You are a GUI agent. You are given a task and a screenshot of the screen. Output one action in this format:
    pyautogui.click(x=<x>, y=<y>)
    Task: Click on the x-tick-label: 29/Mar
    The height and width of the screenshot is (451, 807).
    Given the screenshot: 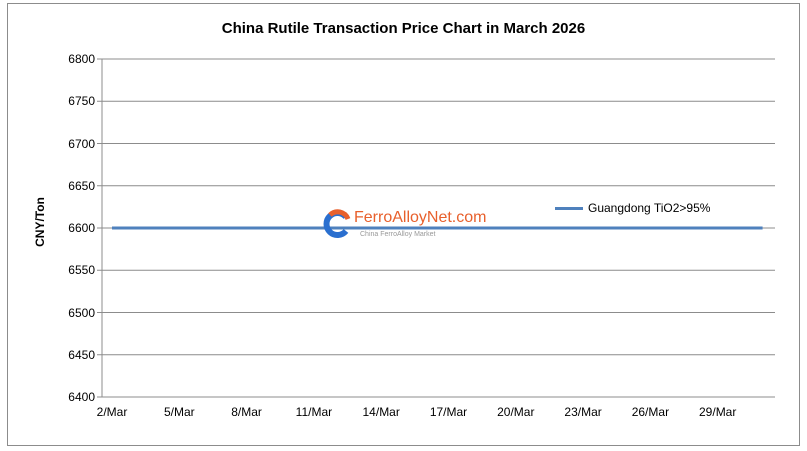 What is the action you would take?
    pyautogui.click(x=718, y=412)
    